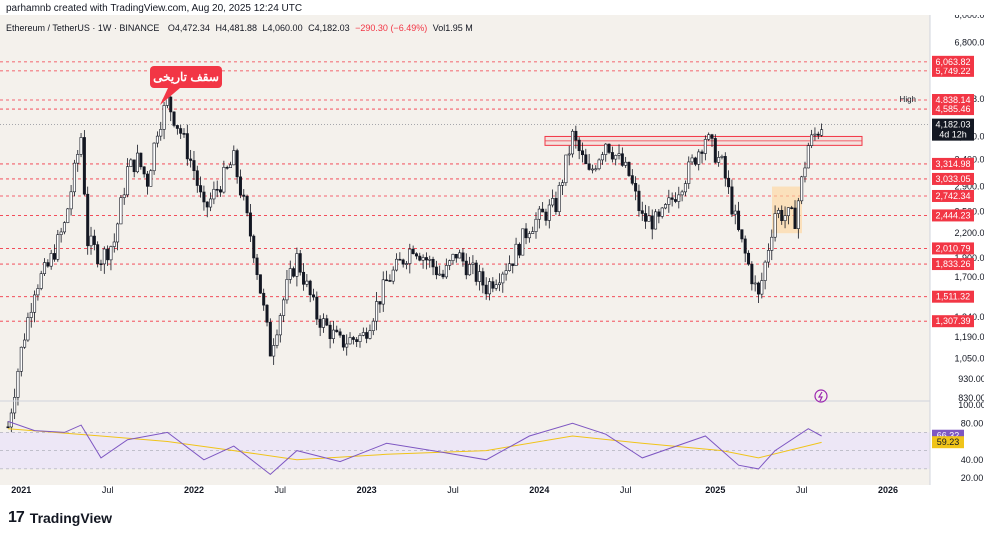  What do you see at coordinates (329, 28) in the screenshot?
I see `legend-close: C4,182.03` at bounding box center [329, 28].